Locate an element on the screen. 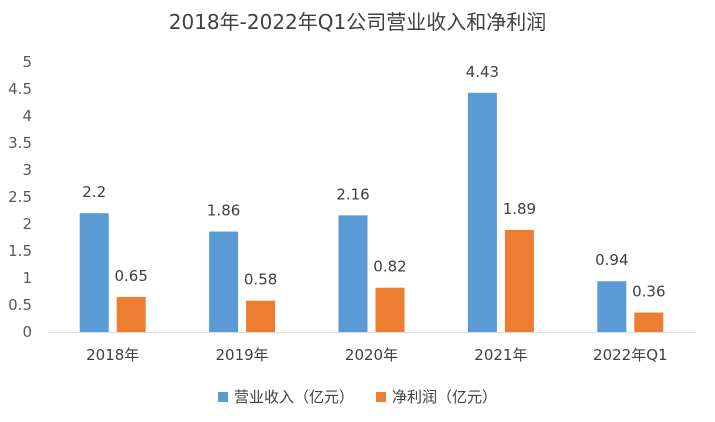 This screenshot has width=715, height=422. x-tick-label: 2019年 is located at coordinates (242, 355).